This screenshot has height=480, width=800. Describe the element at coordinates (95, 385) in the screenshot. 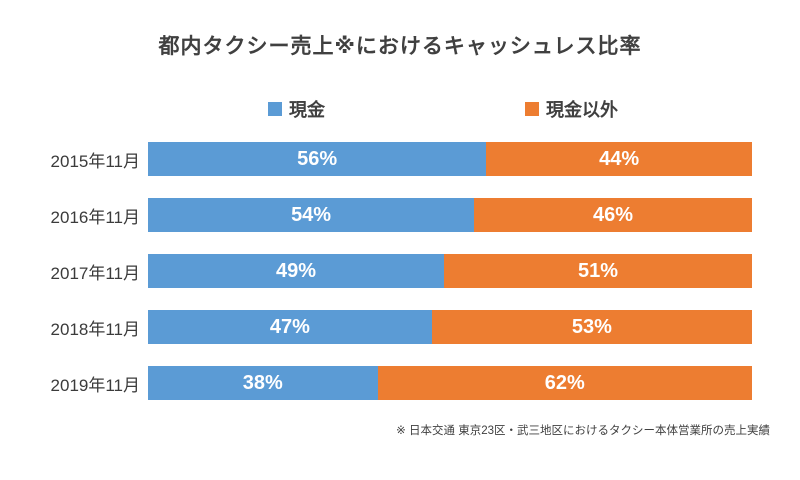

I see `category-label: 2019年11月` at that location.